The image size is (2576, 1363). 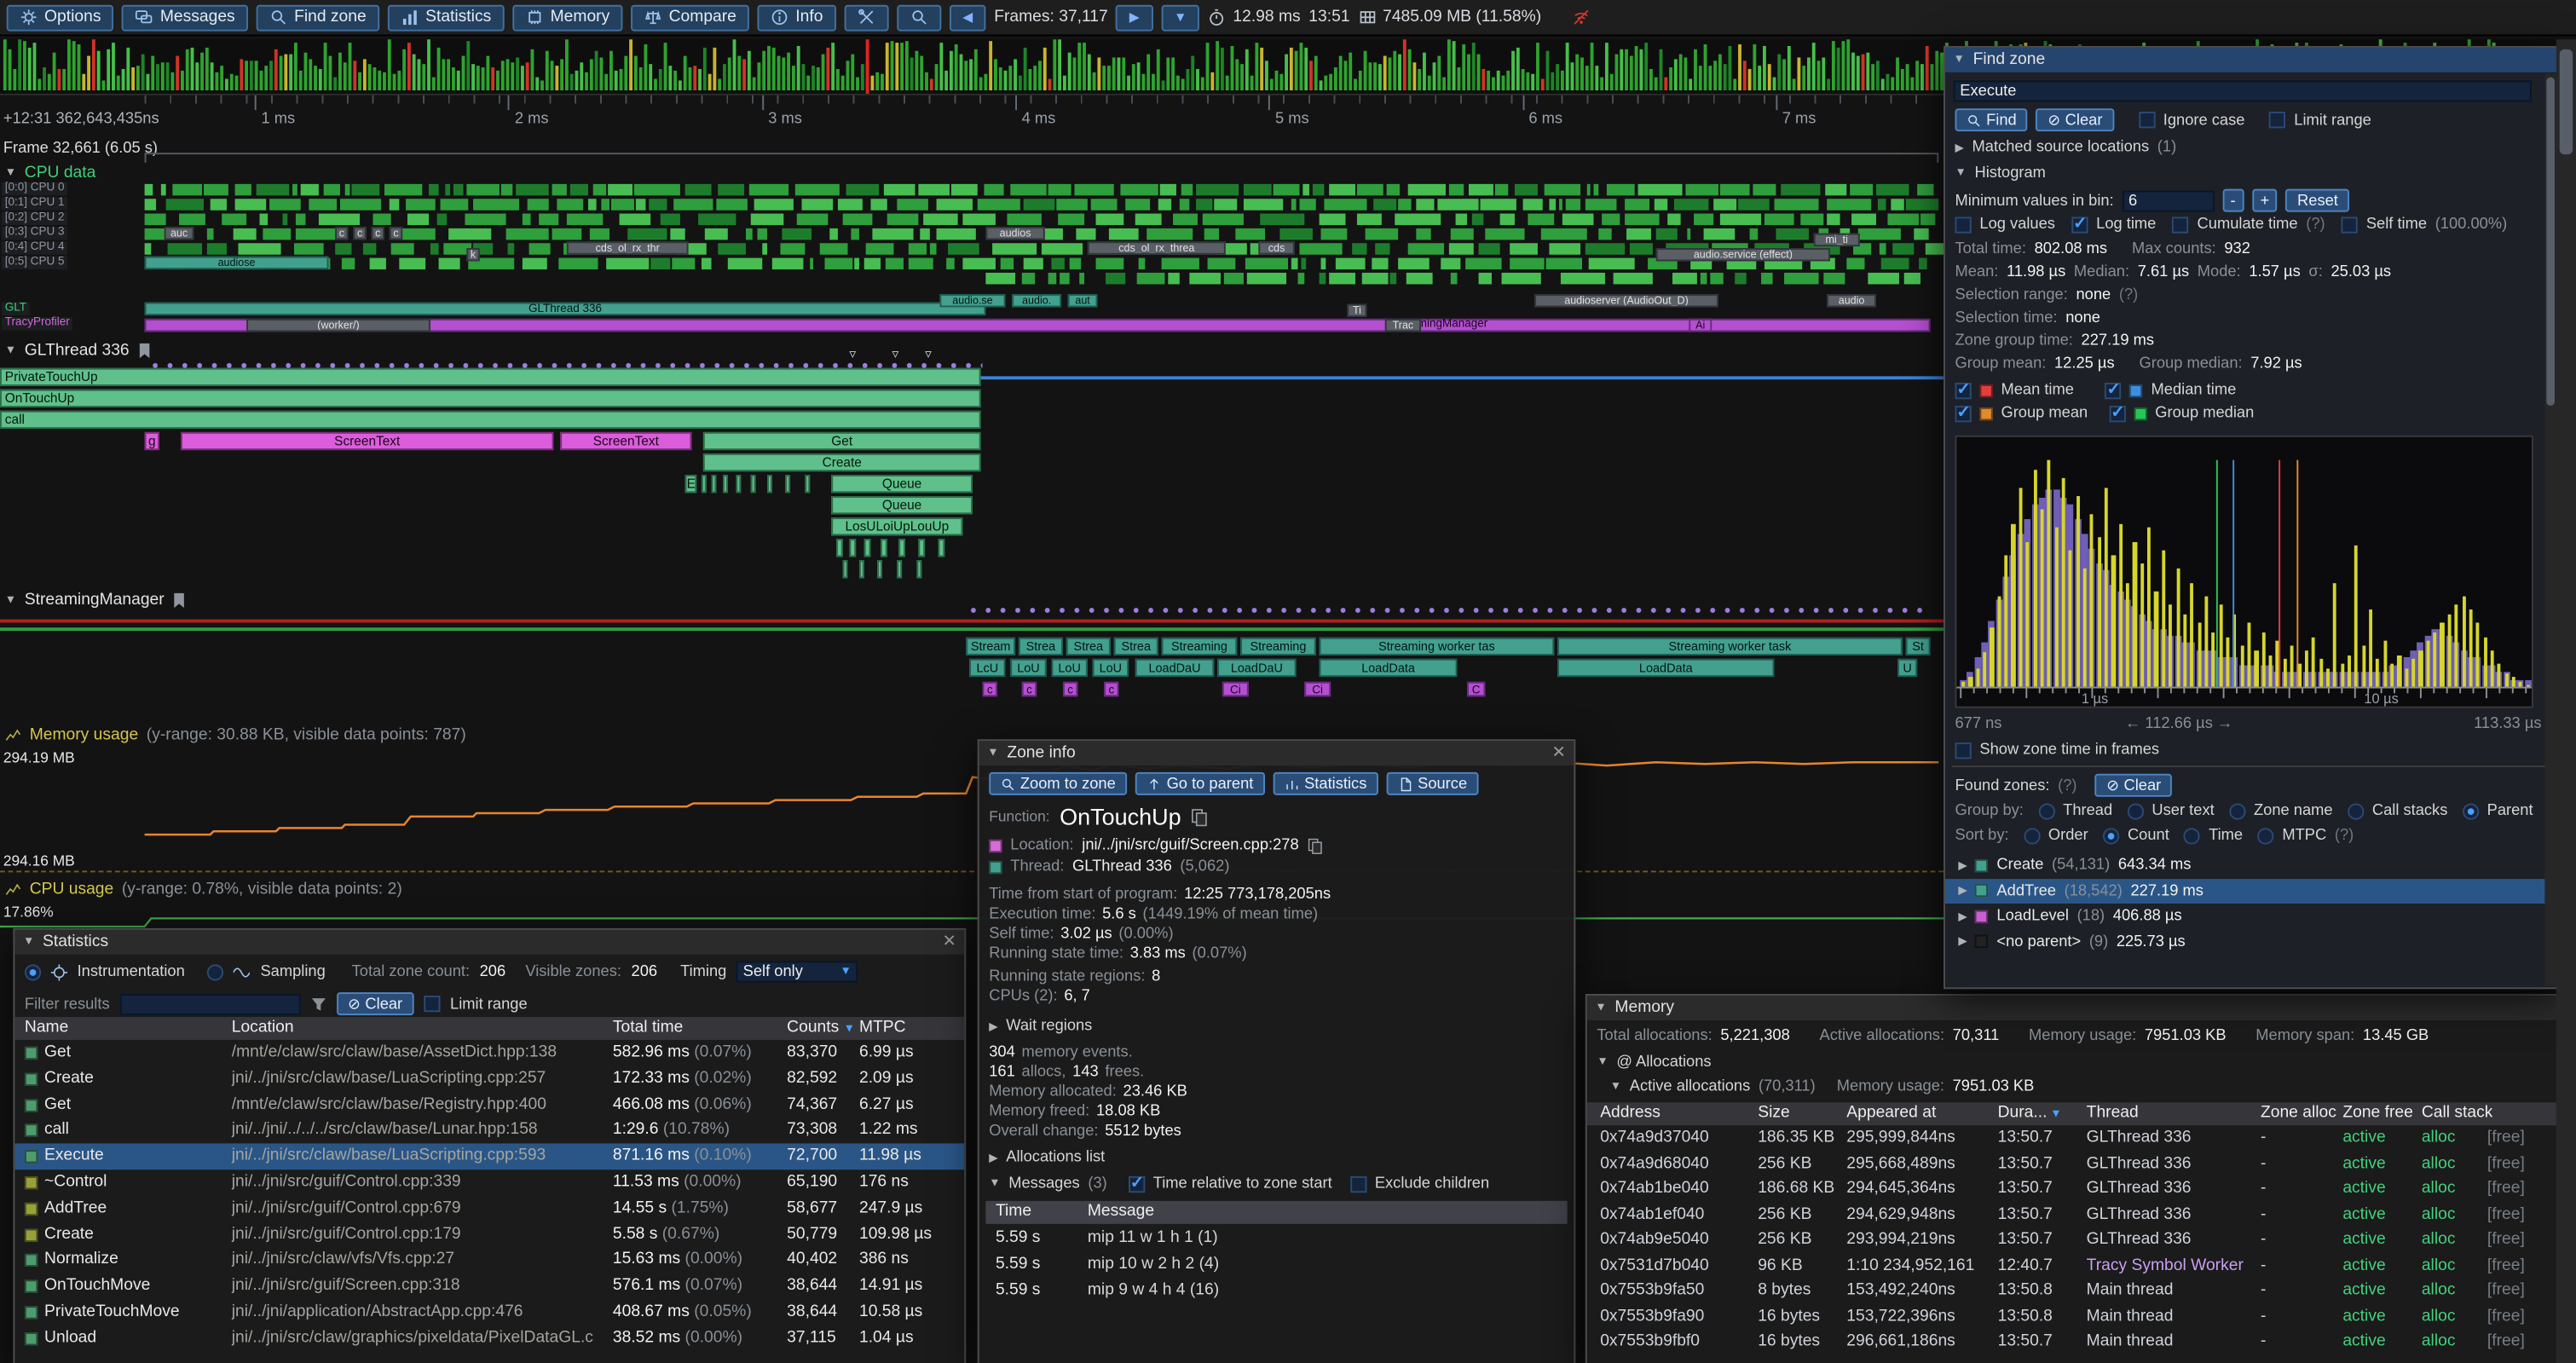 What do you see at coordinates (1278, 646) in the screenshot?
I see `timeline-zone: Streaming` at bounding box center [1278, 646].